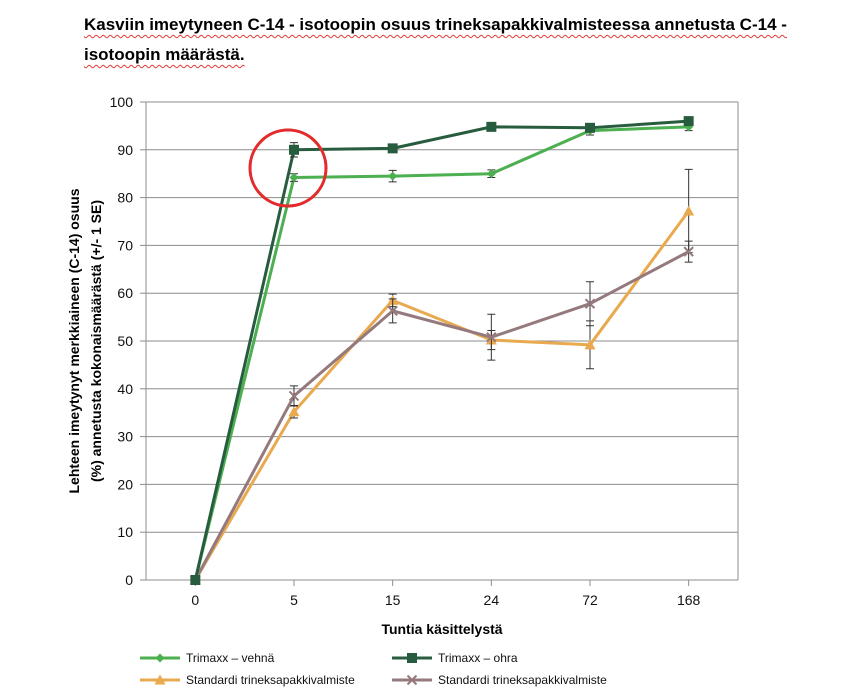  What do you see at coordinates (195, 600) in the screenshot?
I see `x-tick-label: 0` at bounding box center [195, 600].